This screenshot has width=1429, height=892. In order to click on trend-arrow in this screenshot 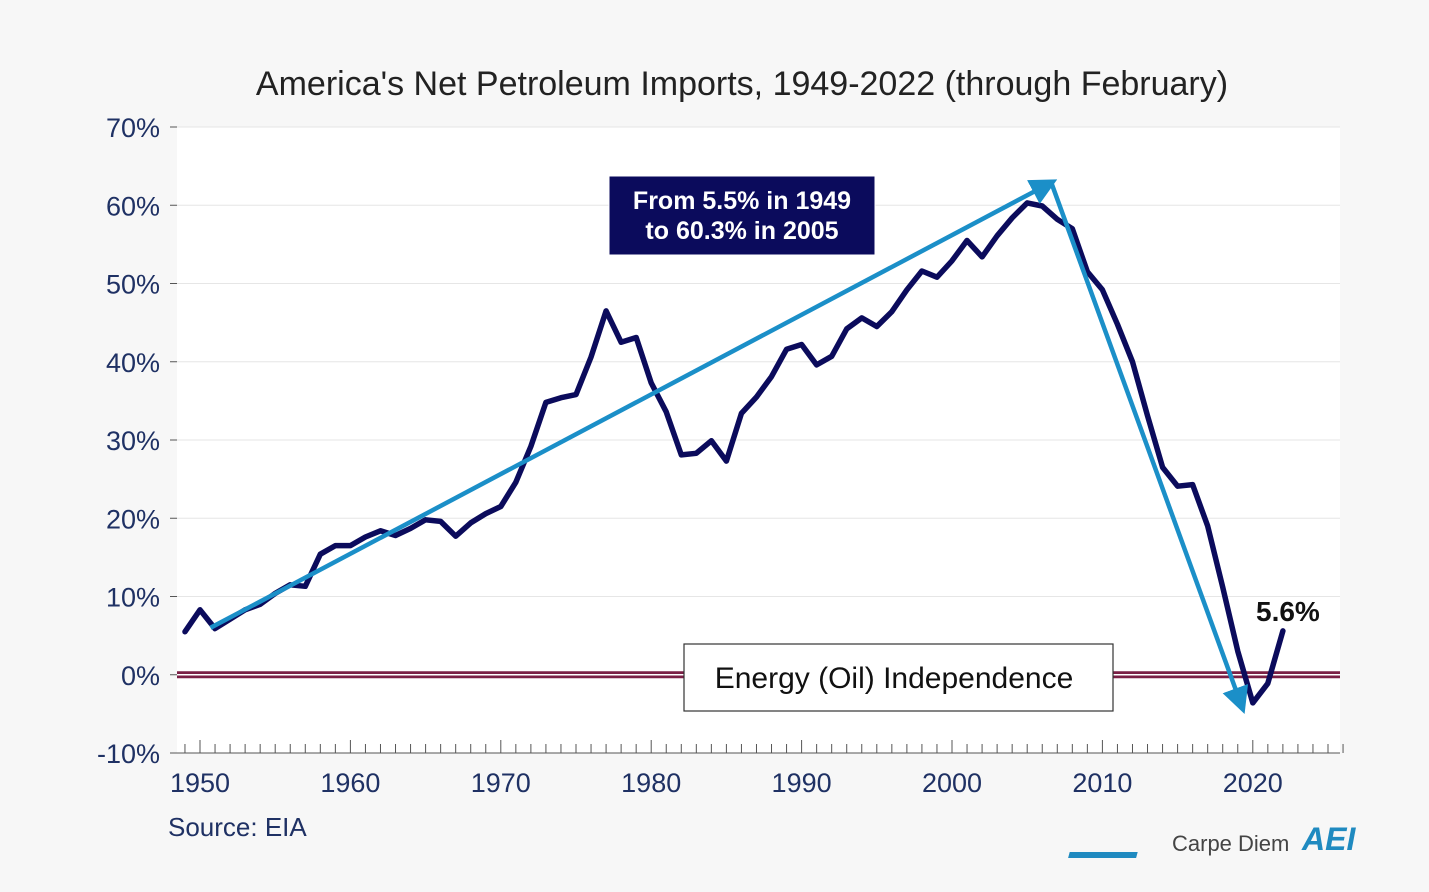, I will do `click(1149, 447)`.